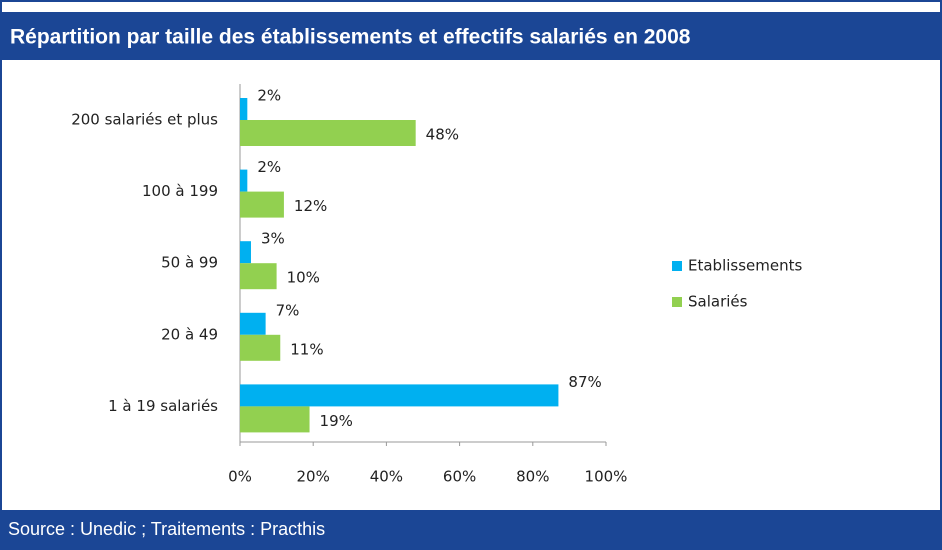 The image size is (942, 550). Describe the element at coordinates (240, 477) in the screenshot. I see `x-tick-label: 0%` at that location.